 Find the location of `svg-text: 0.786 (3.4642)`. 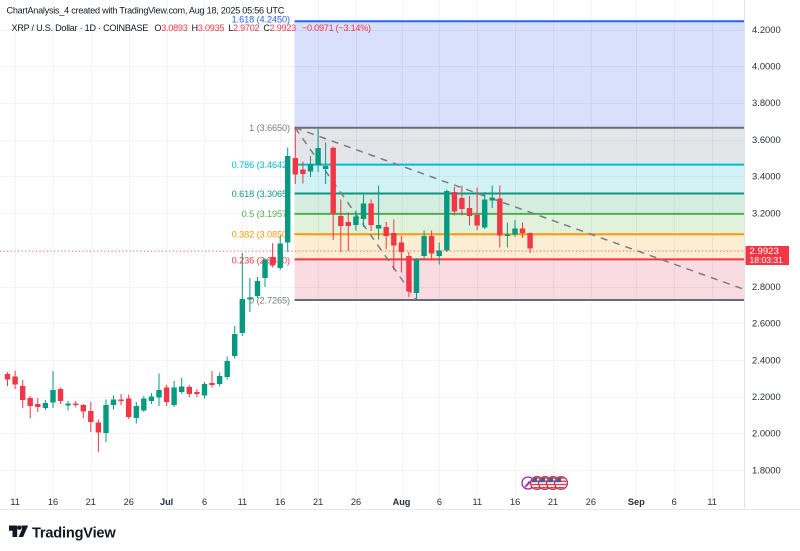

svg-text: 0.786 (3.4642) is located at coordinates (261, 165).